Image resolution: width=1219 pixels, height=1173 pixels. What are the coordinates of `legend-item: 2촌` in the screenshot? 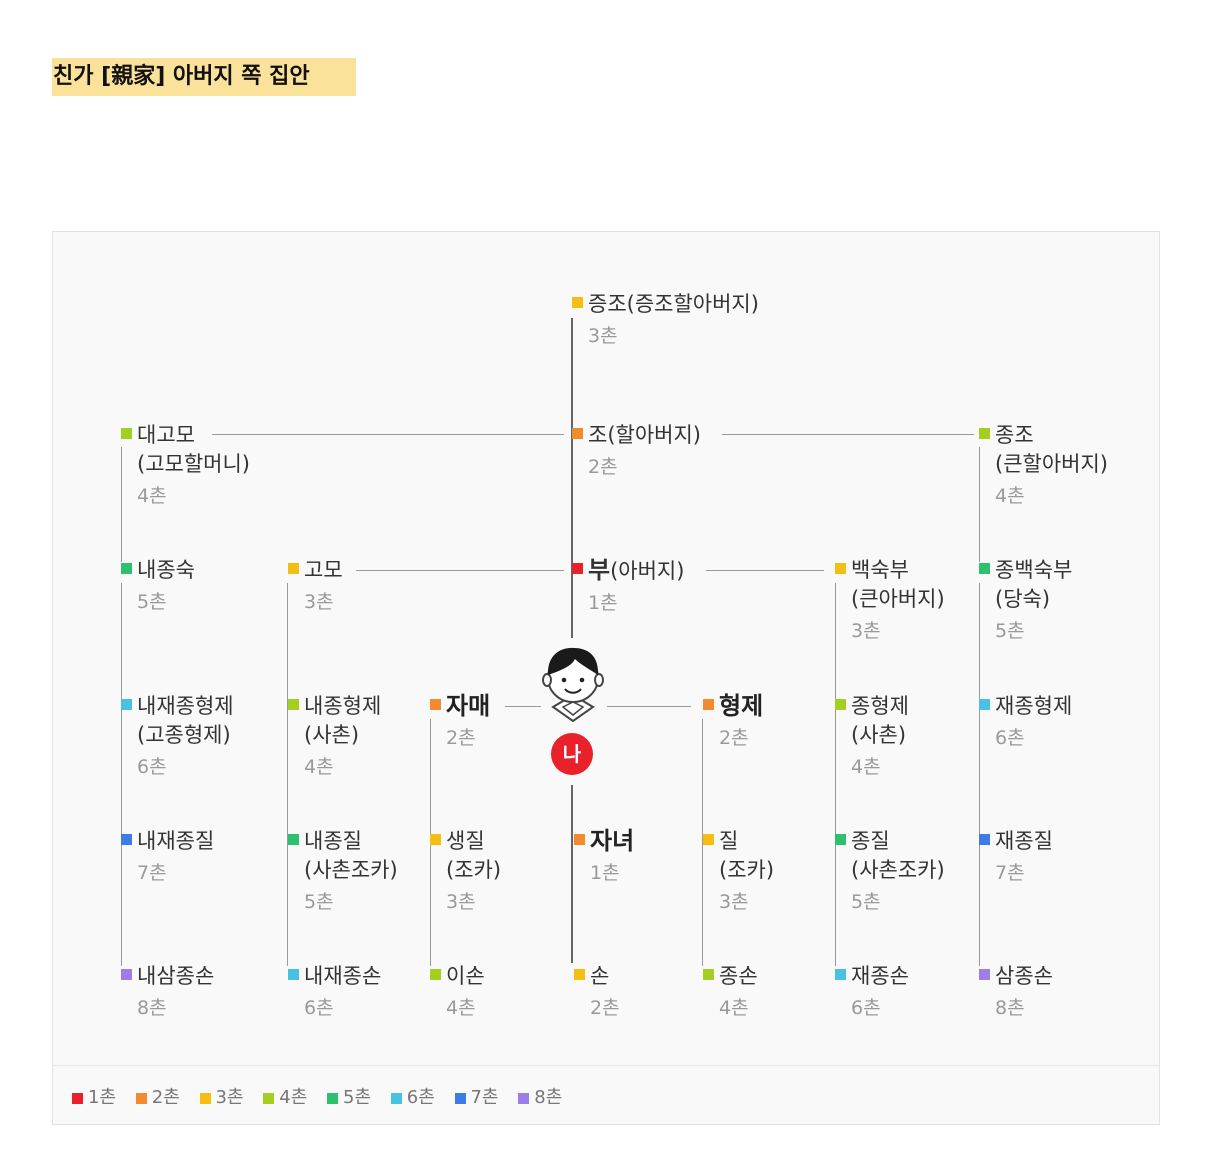 It's located at (157, 1096).